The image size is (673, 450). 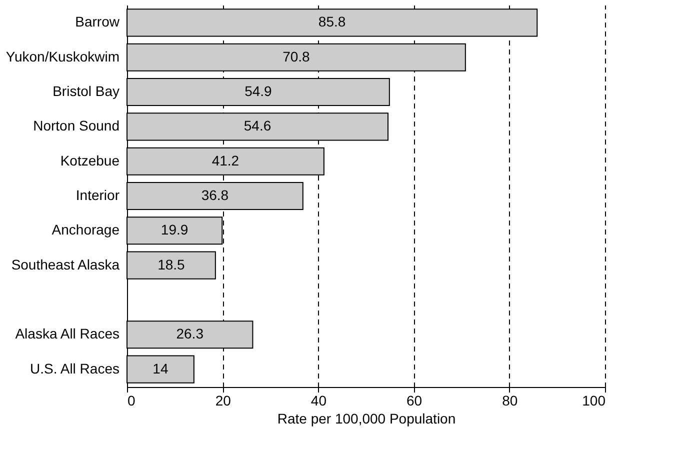 What do you see at coordinates (318, 400) in the screenshot?
I see `x-tick-label: 40` at bounding box center [318, 400].